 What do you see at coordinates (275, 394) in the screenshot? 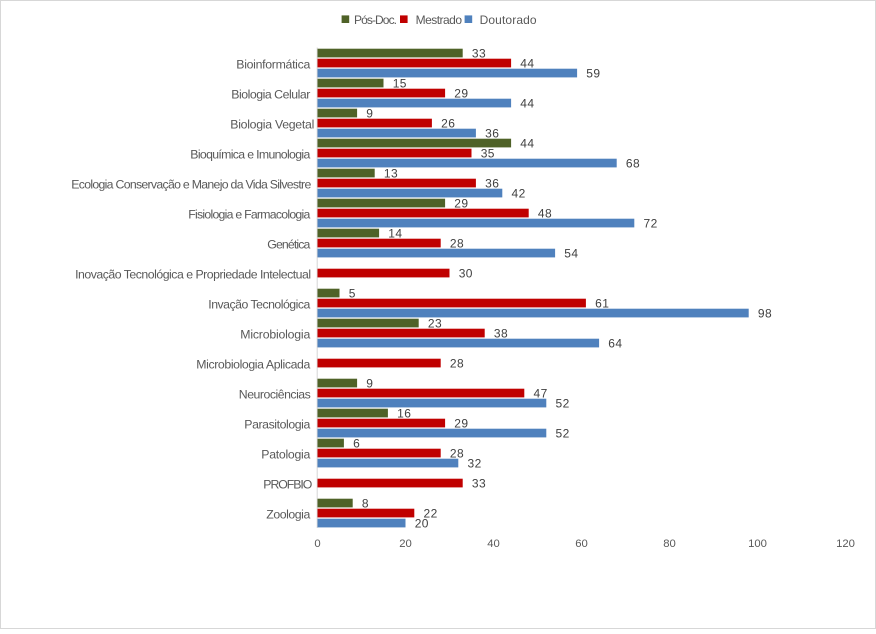
I see `svg-text: Neurociências` at bounding box center [275, 394].